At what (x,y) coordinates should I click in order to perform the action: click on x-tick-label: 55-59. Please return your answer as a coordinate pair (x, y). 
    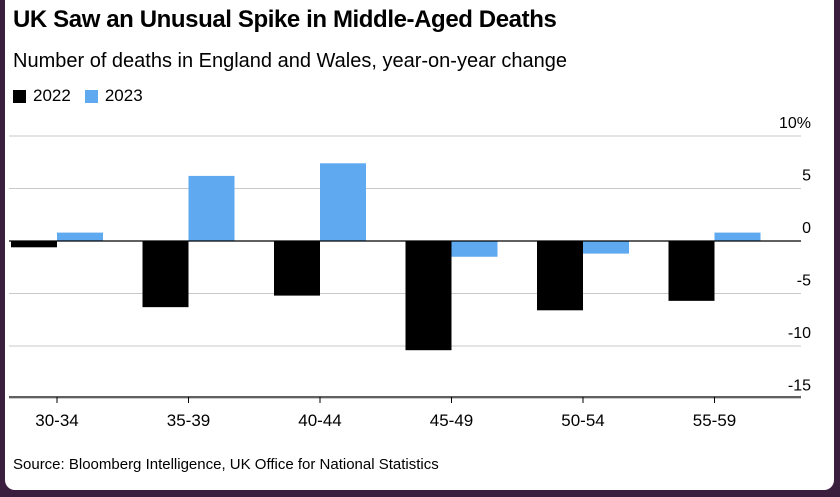
    Looking at the image, I should click on (714, 420).